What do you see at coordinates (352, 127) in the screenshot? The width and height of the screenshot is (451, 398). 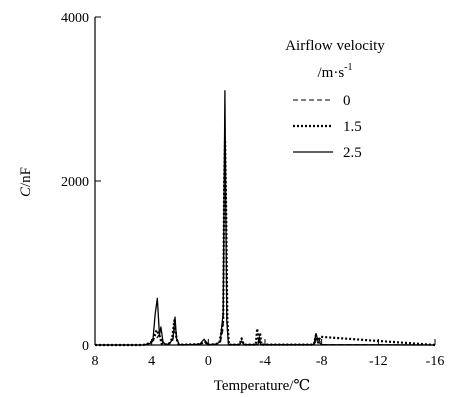 I see `legend-label: 1.5` at bounding box center [352, 127].